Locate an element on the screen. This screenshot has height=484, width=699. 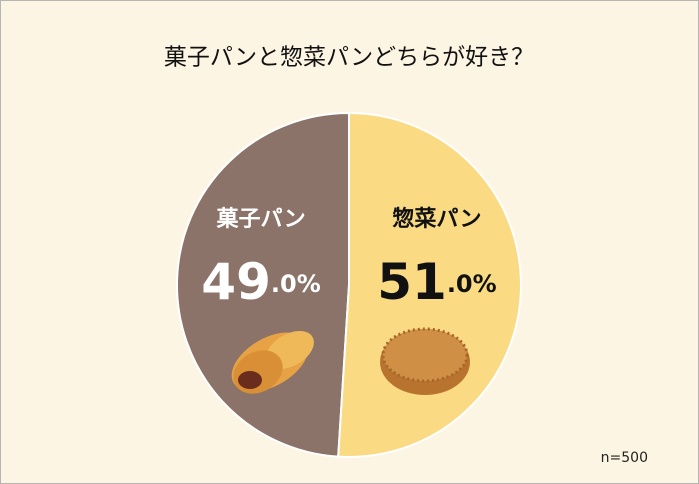
bread-icon is located at coordinates (425, 361).